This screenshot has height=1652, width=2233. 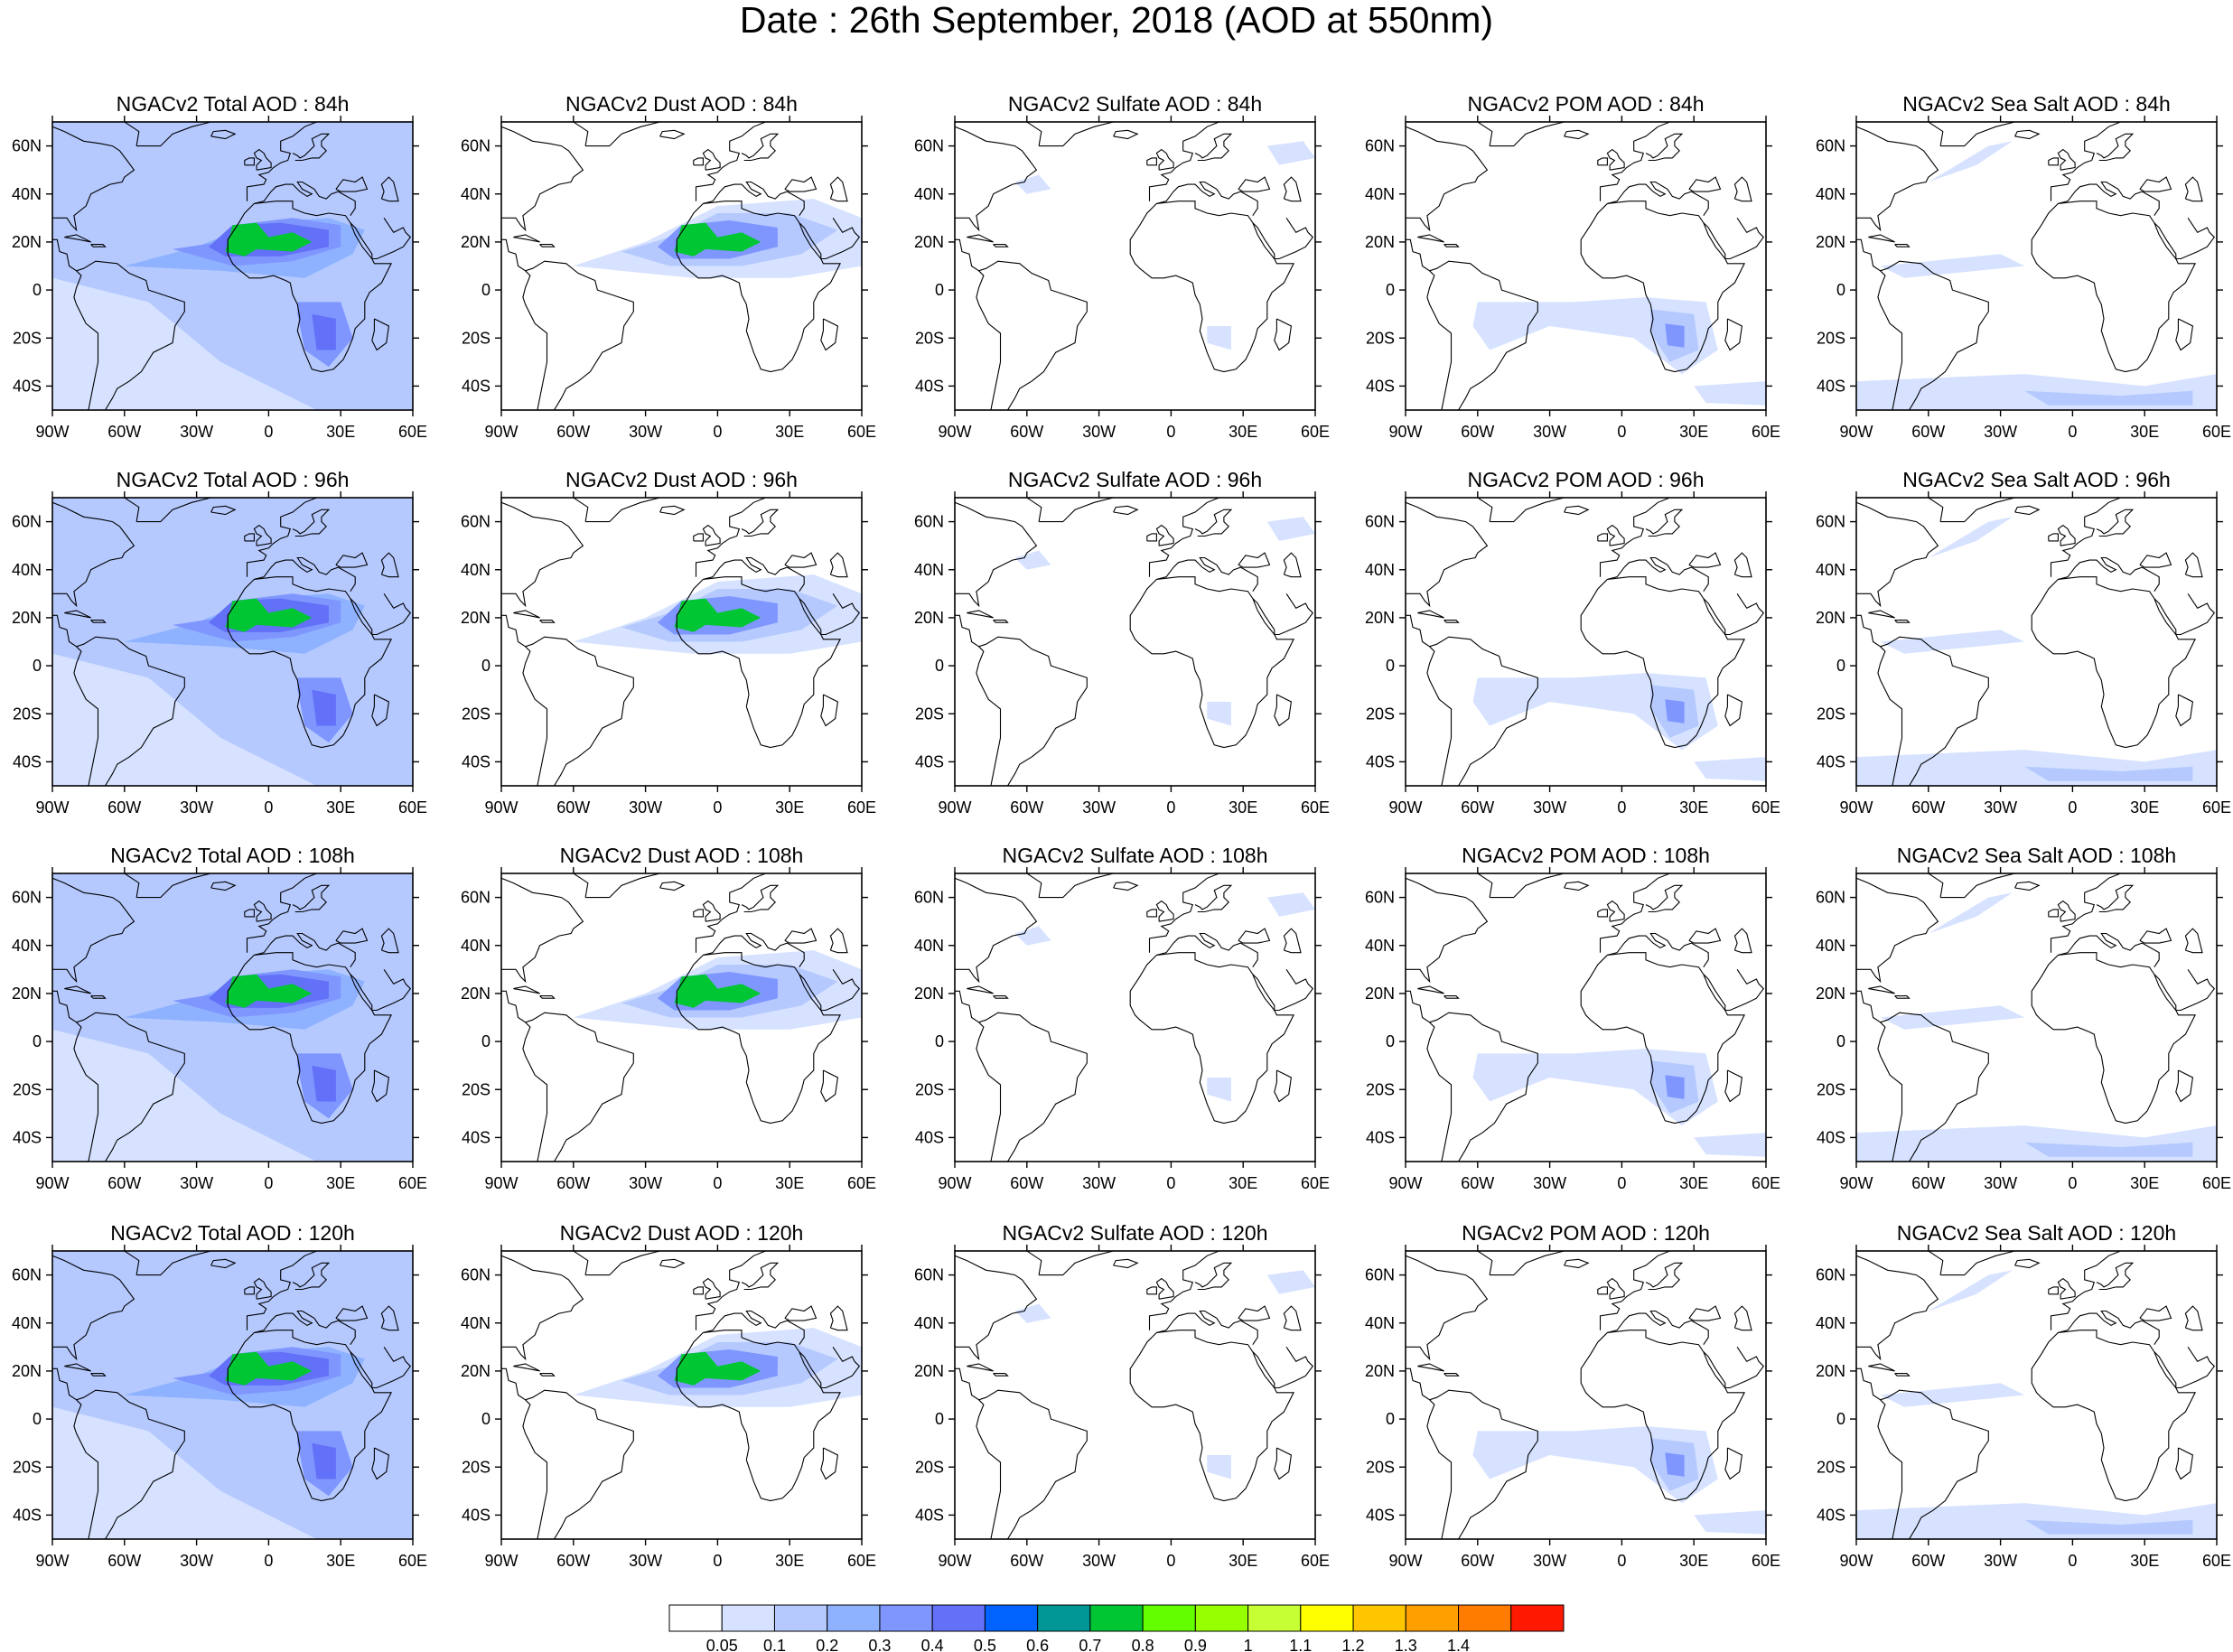 What do you see at coordinates (232, 855) in the screenshot?
I see `panel-title: NGACv2 Total AOD : 108h` at bounding box center [232, 855].